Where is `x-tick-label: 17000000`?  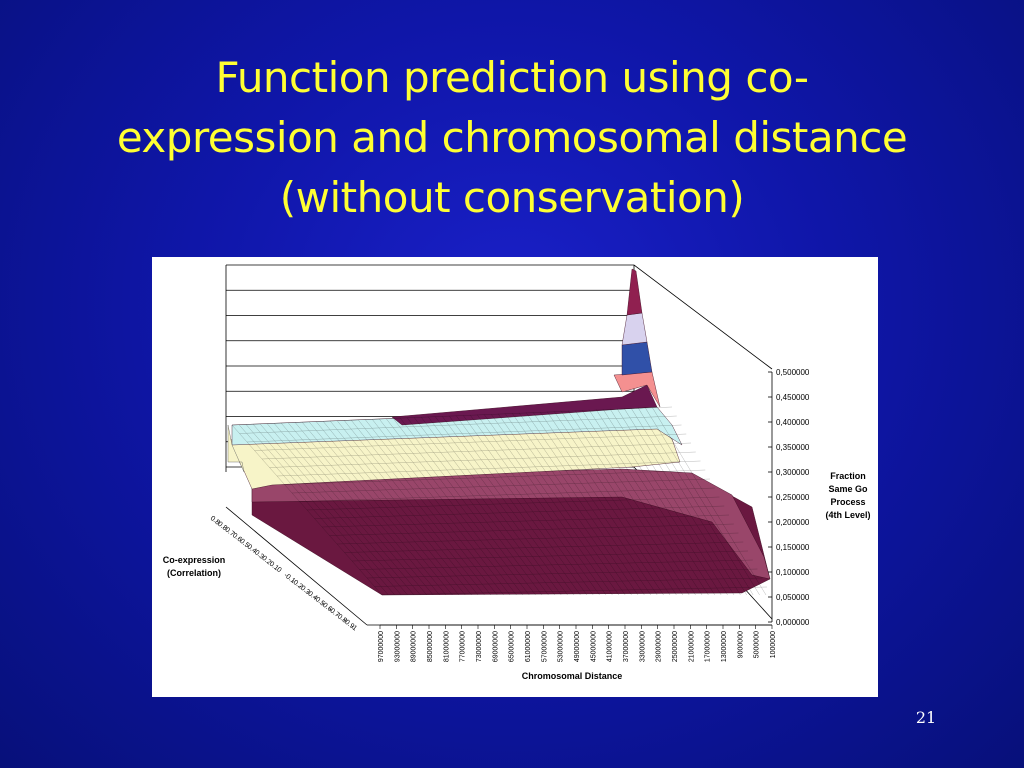 x-tick-label: 17000000 is located at coordinates (708, 646).